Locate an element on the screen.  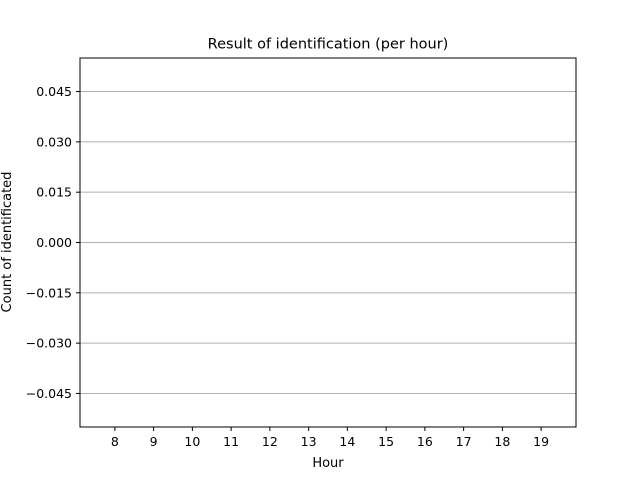
y-tick-label: 0.000 is located at coordinates (54, 242).